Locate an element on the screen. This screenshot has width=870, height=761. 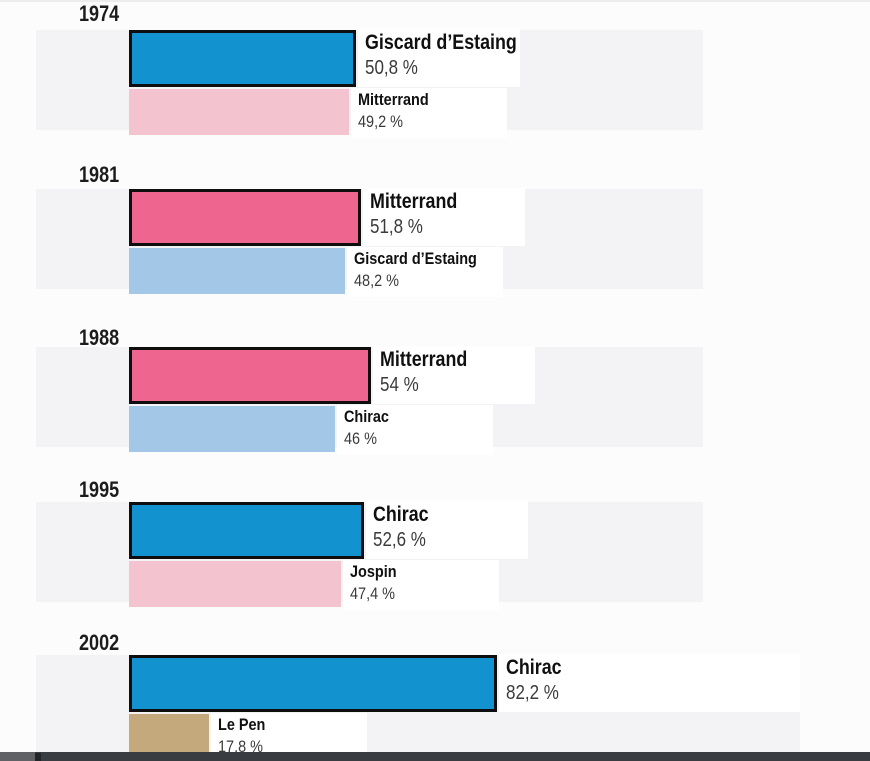
runner-up-name: Jospin is located at coordinates (373, 571).